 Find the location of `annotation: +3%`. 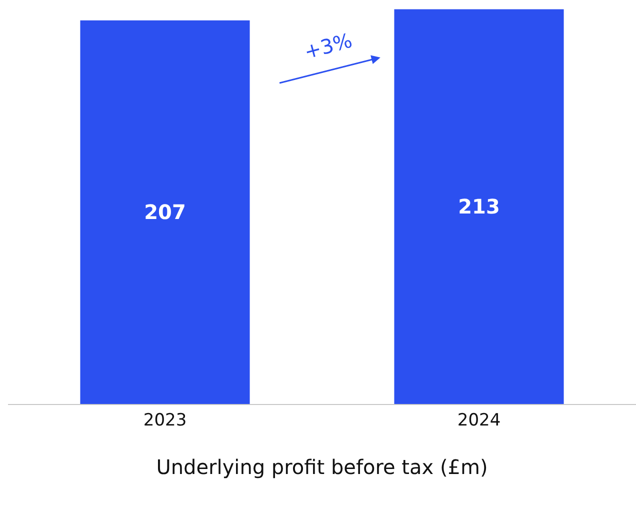

annotation: +3% is located at coordinates (328, 46).